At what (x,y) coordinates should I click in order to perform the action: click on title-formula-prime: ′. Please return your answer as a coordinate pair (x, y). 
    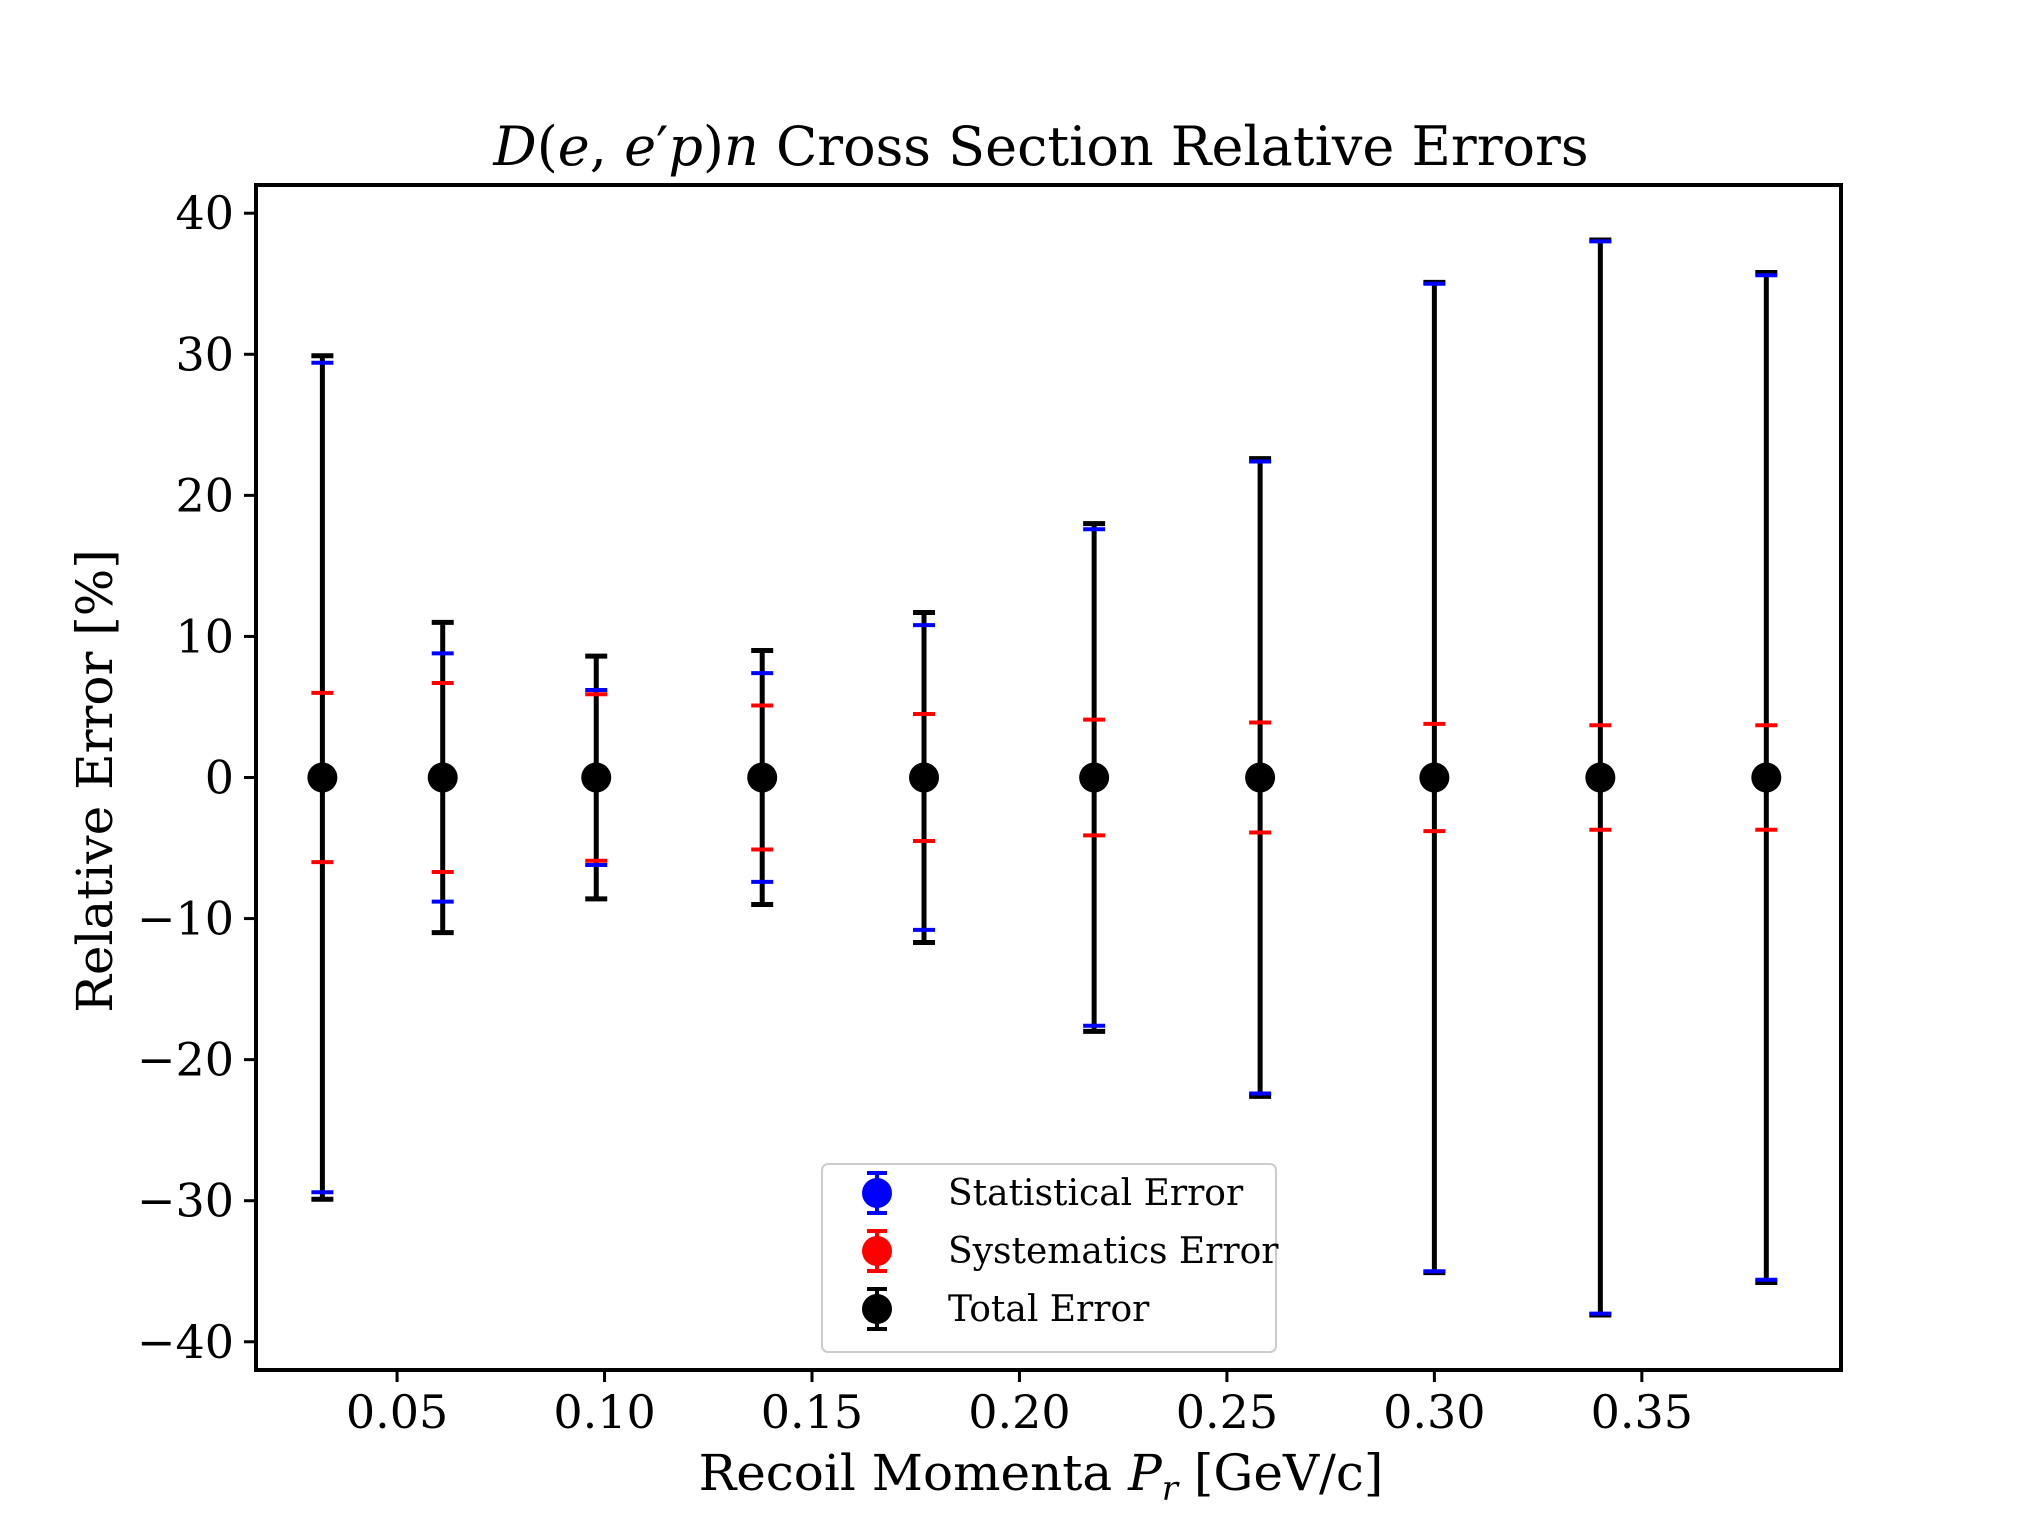
    Looking at the image, I should click on (662, 146).